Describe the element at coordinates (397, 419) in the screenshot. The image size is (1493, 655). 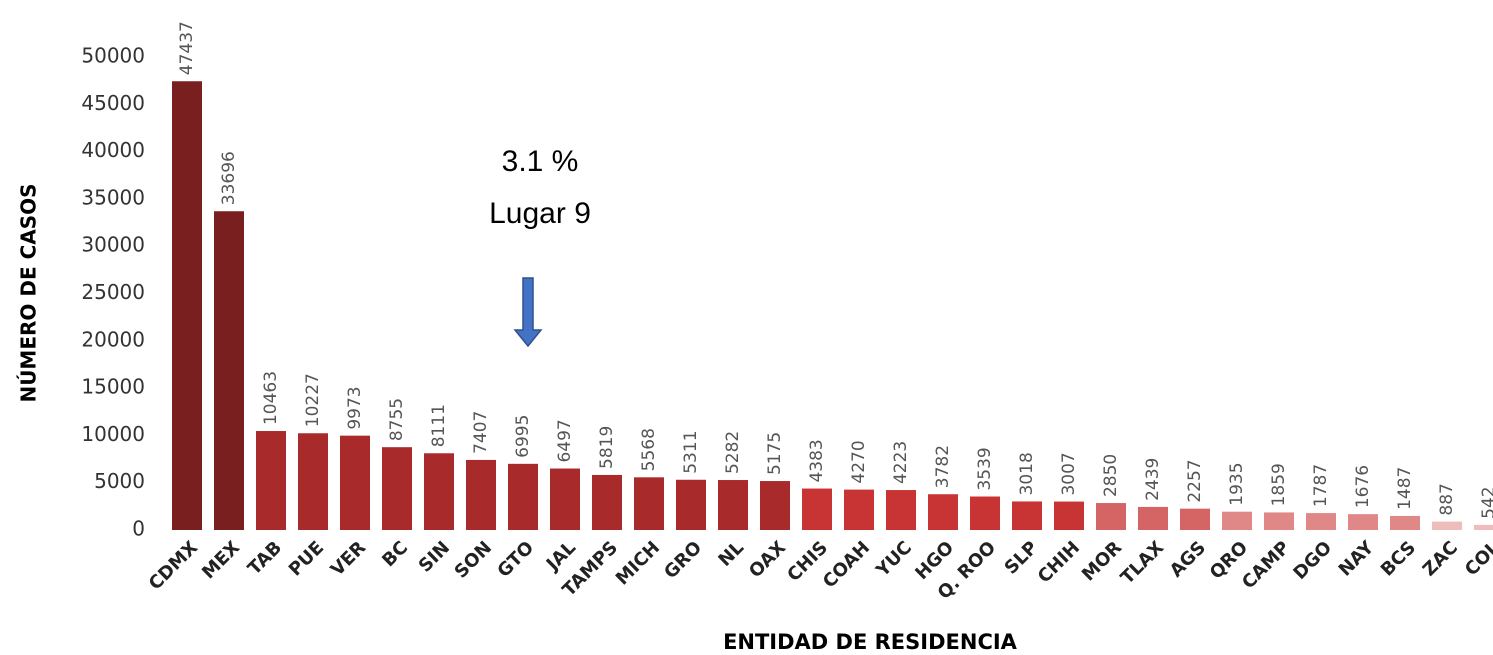
I see `value-label: 8755` at that location.